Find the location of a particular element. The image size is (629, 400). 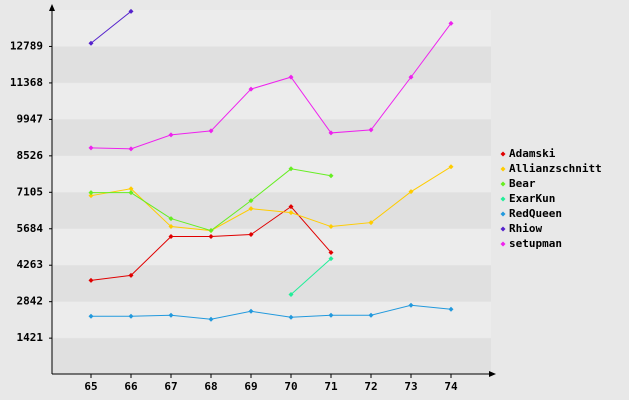

x-axis-arrow is located at coordinates (492, 374).